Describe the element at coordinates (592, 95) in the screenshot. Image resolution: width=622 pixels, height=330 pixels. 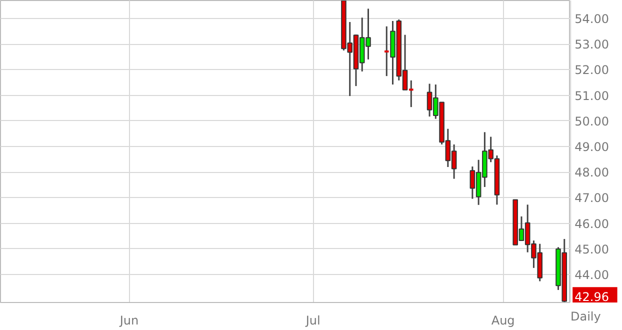
I see `y-tick-label: 51.00` at that location.